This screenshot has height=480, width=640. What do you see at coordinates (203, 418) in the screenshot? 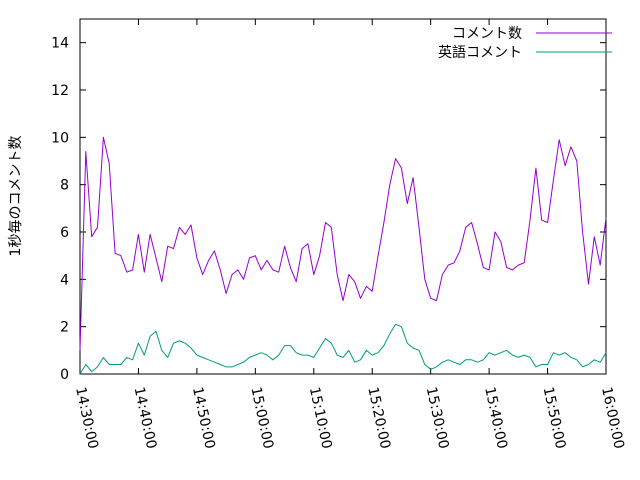
I see `x-tick-label: 14:50:00` at bounding box center [203, 418].